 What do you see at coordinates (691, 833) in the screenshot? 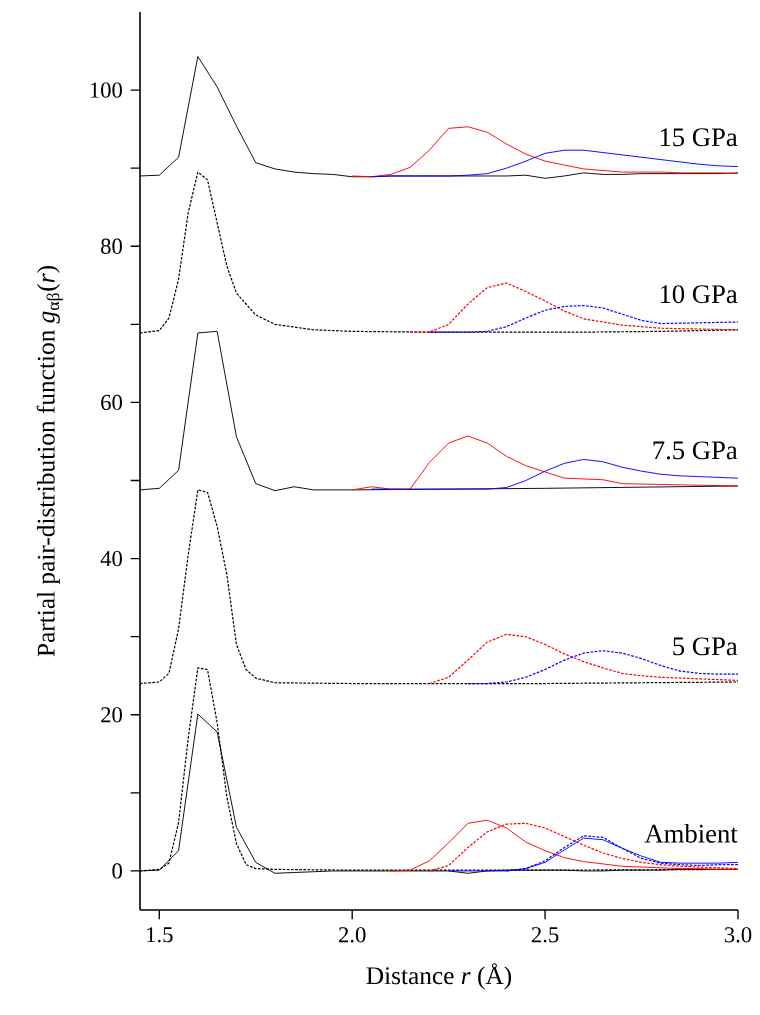
I see `annotation: Ambient` at bounding box center [691, 833].